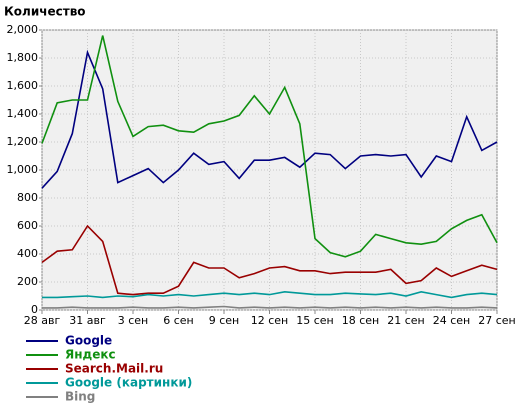 Image resolution: width=520 pixels, height=405 pixels. I want to click on x-tick-label: 28 авг, so click(42, 320).